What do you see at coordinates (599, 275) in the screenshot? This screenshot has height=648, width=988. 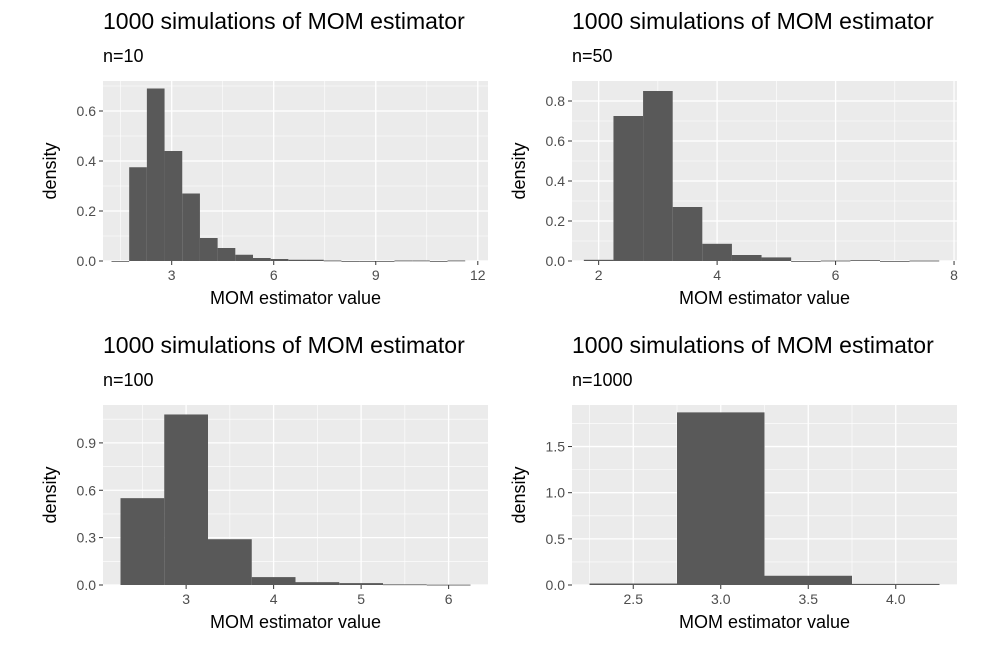 I see `x-tick-label: 2` at bounding box center [599, 275].